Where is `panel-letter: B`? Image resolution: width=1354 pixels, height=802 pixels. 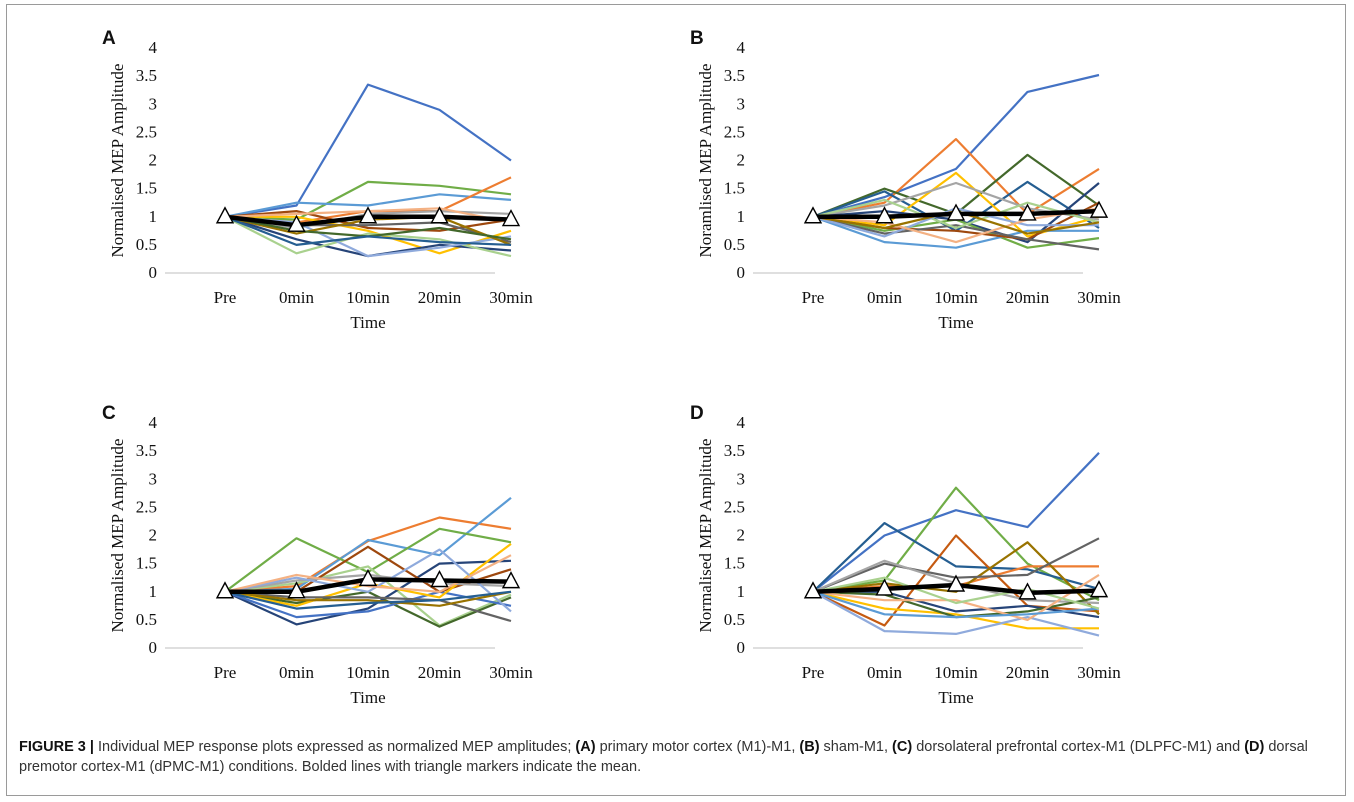
panel-letter: B is located at coordinates (697, 38).